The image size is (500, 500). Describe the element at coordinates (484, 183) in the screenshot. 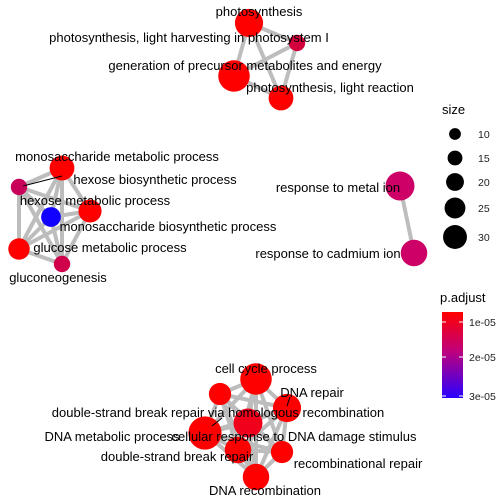

I see `size-legend-label-20: 20` at that location.